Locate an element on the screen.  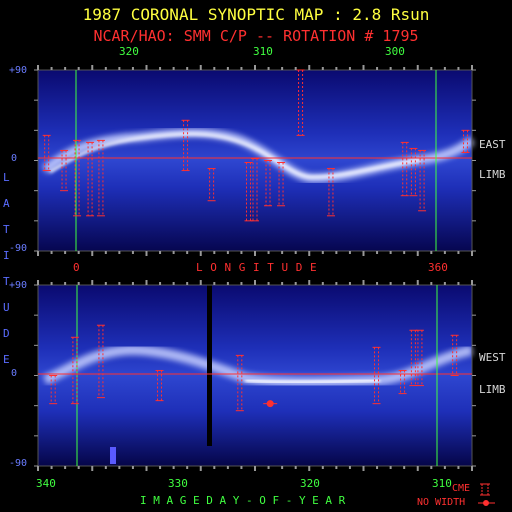
top-tick-label: 300 is located at coordinates (395, 51).